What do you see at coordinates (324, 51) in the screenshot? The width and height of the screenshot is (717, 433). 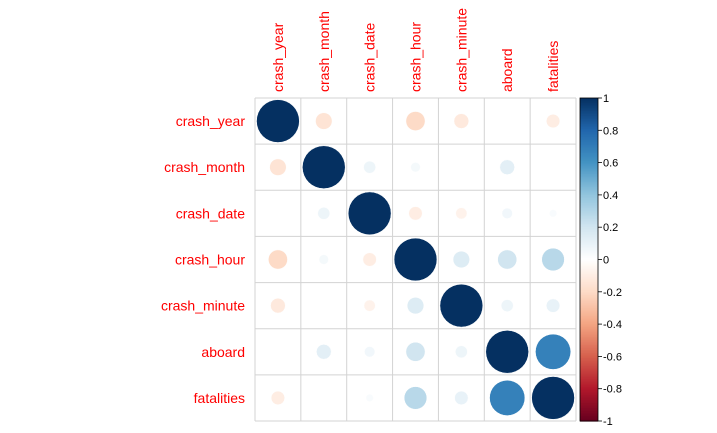 I see `col-label-crash_month: crash_month` at bounding box center [324, 51].